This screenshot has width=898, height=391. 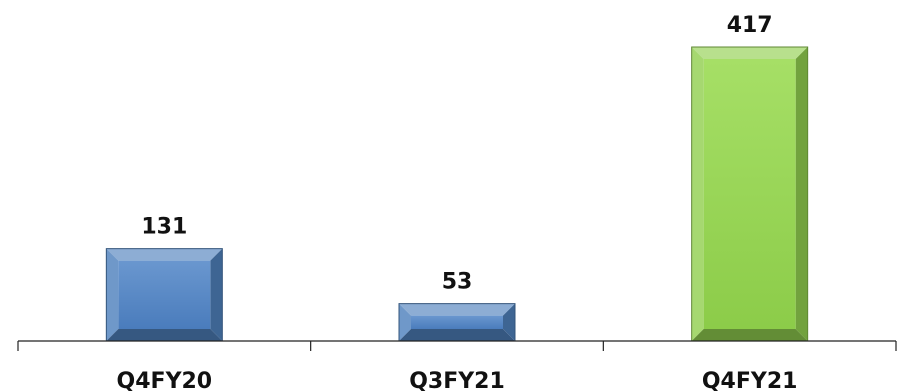 What do you see at coordinates (164, 227) in the screenshot?
I see `data-label-q4fy20: 131` at bounding box center [164, 227].